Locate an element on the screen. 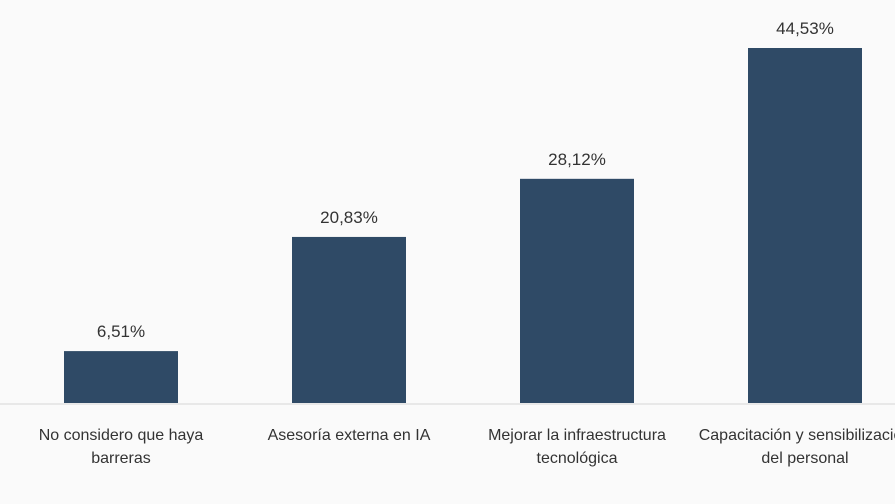 Image resolution: width=895 pixels, height=504 pixels. value-label: 6,51% is located at coordinates (121, 331).